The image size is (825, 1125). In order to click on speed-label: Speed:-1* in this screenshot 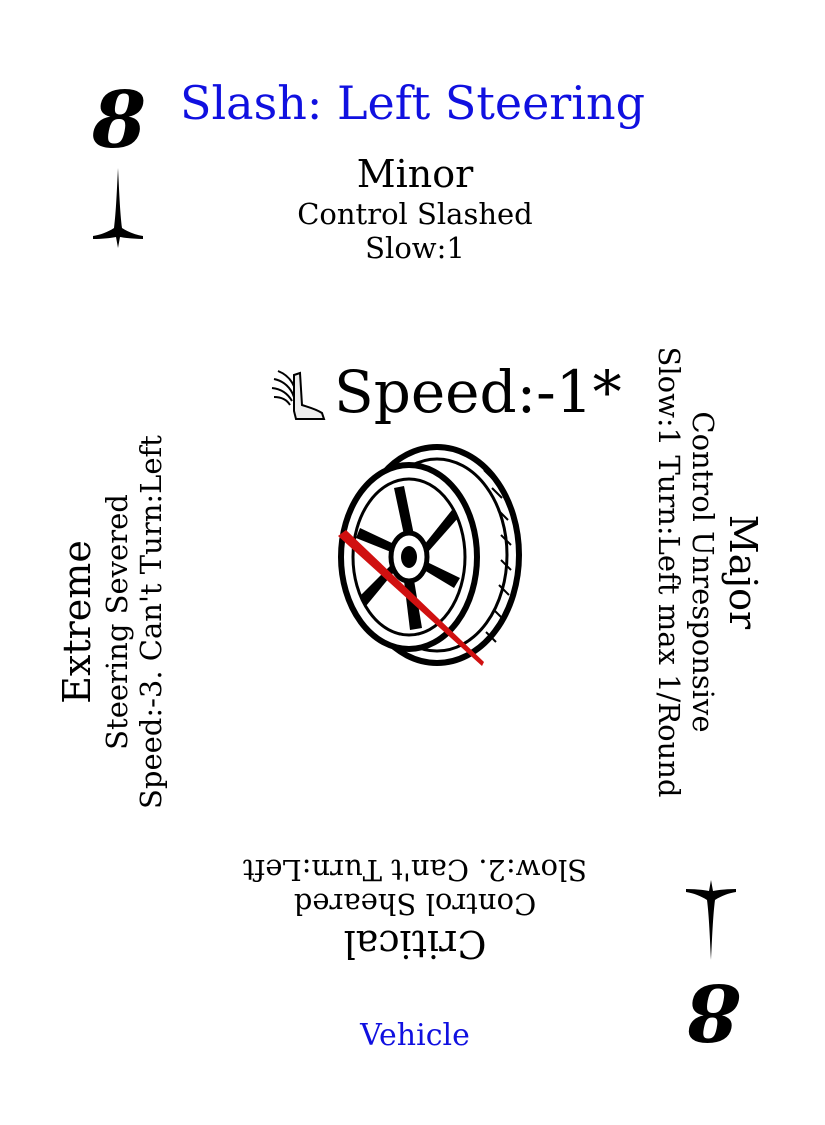, I will do `click(478, 392)`.